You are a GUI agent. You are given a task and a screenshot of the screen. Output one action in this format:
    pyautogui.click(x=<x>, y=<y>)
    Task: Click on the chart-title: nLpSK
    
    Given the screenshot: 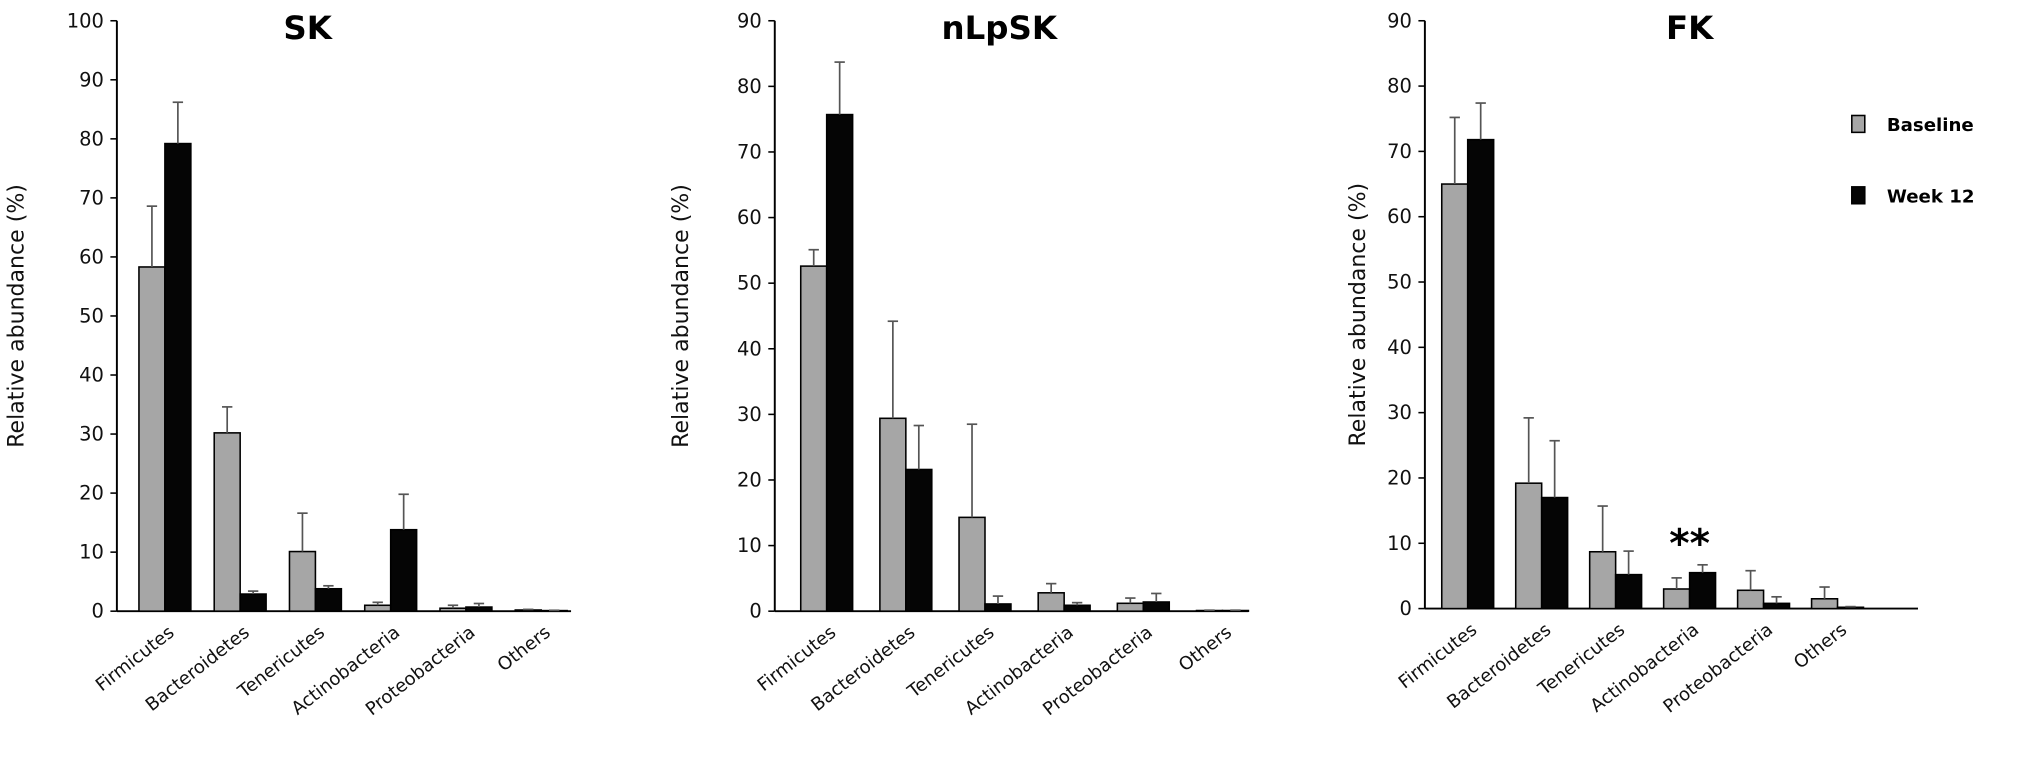 What is the action you would take?
    pyautogui.click(x=1000, y=28)
    